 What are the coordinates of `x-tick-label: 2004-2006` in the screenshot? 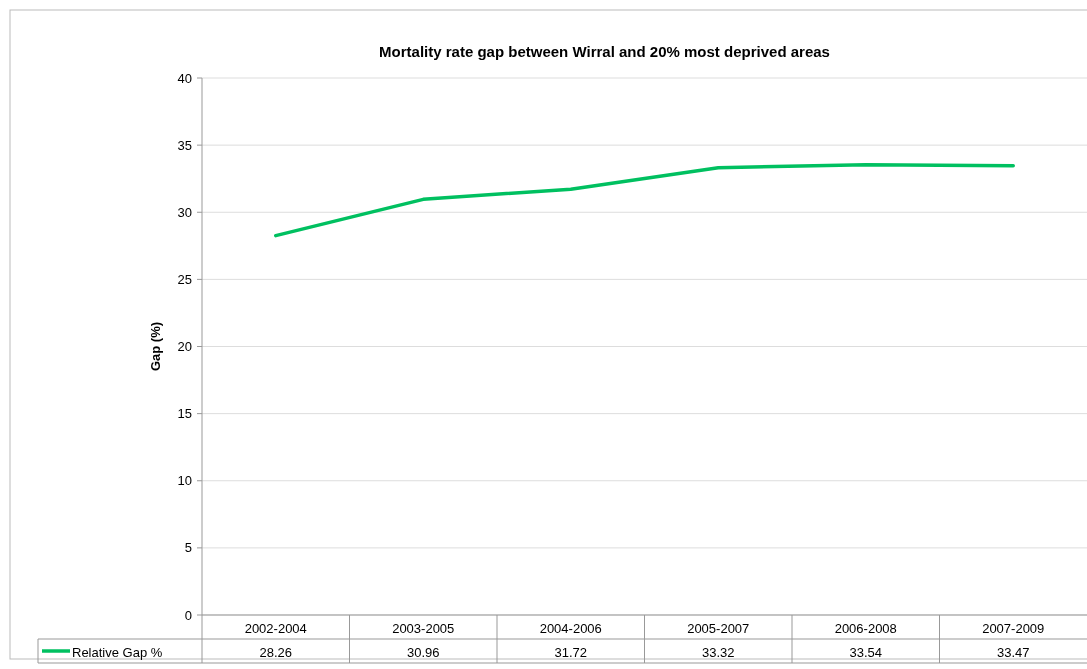 It's located at (570, 628).